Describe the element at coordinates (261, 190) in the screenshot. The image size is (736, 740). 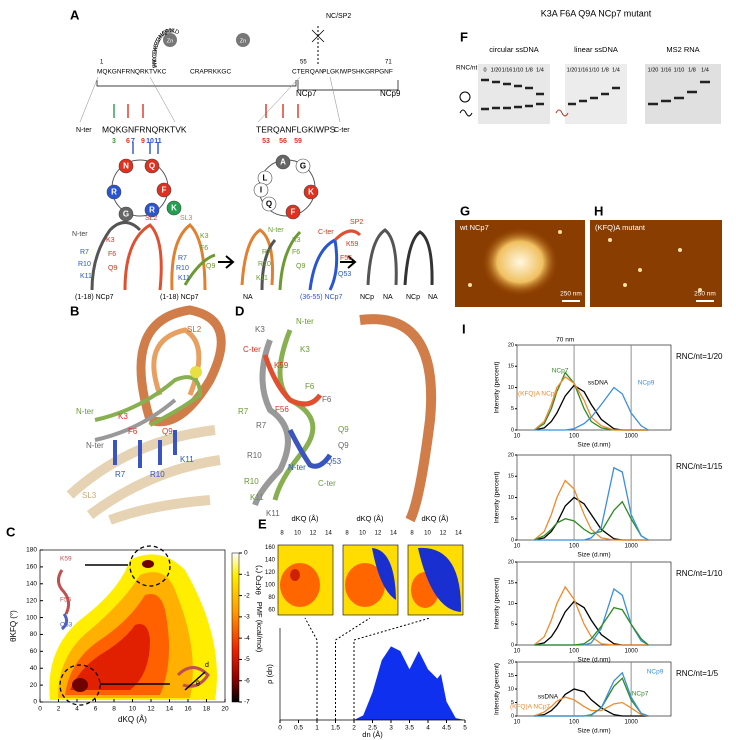
I see `wheel-letter: I` at that location.